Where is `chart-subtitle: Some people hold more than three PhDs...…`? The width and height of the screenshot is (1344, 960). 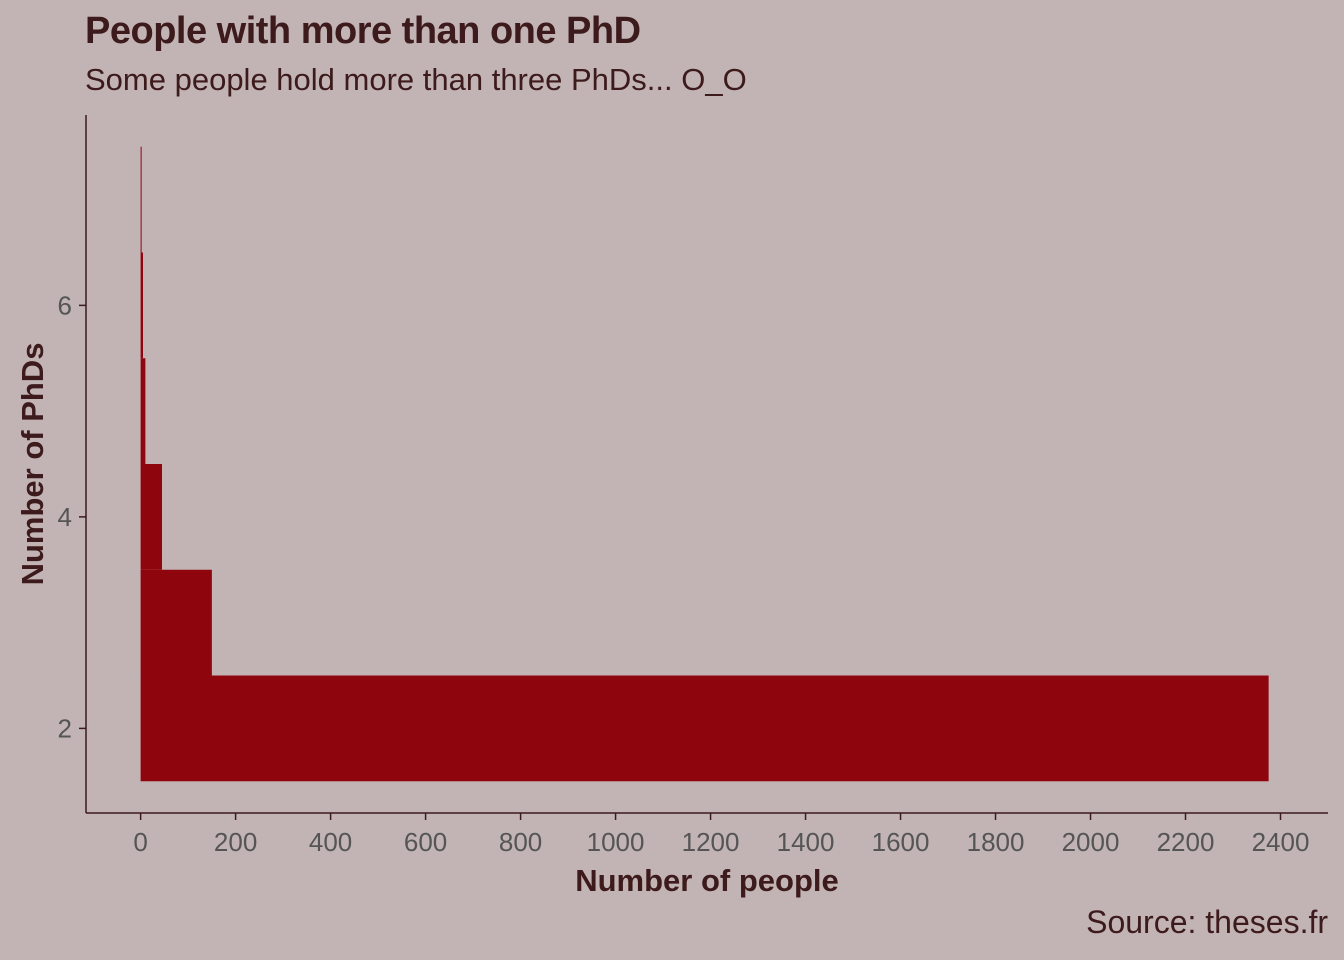
chart-subtitle: Some people hold more than three PhDs...… is located at coordinates (416, 79).